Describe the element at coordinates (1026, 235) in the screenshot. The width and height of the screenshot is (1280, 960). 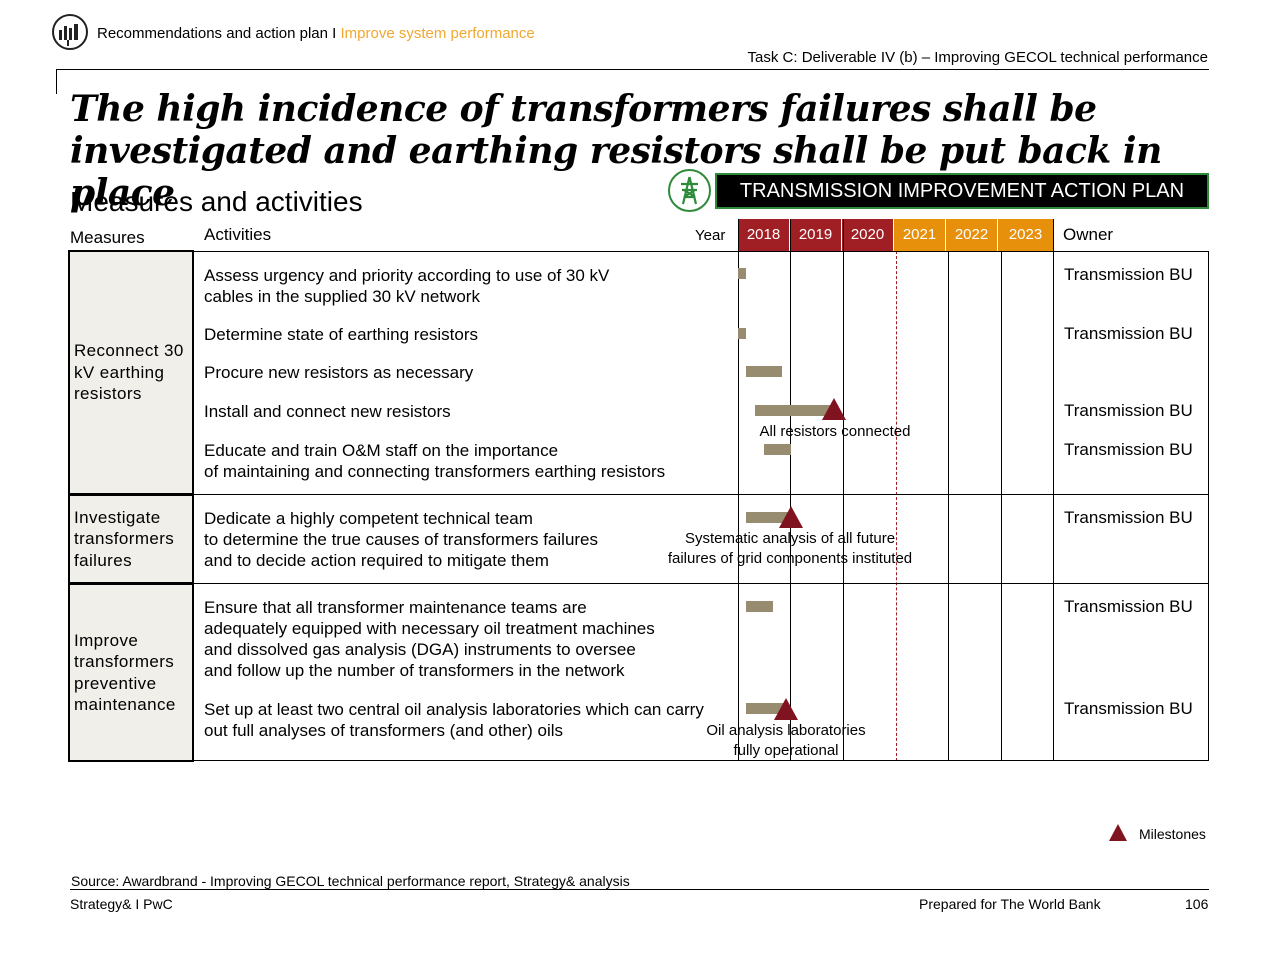
I see `year-2023: 2023` at that location.